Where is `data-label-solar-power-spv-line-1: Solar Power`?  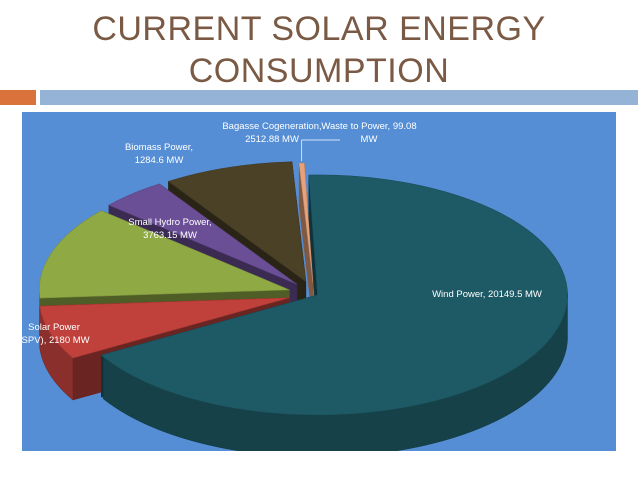 data-label-solar-power-spv-line-1: Solar Power is located at coordinates (54, 327).